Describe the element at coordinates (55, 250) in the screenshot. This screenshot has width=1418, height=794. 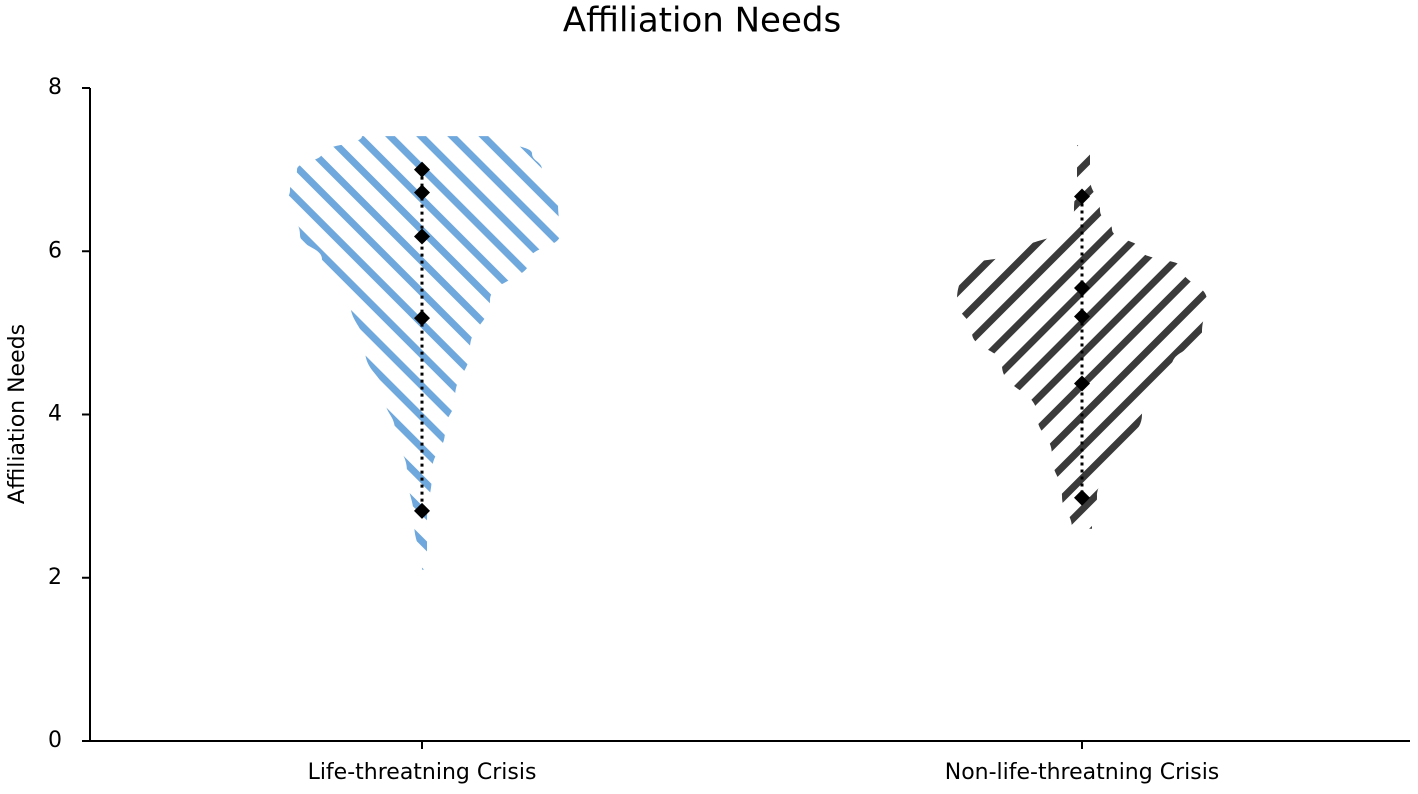
I see `y-tick-label: 6` at that location.